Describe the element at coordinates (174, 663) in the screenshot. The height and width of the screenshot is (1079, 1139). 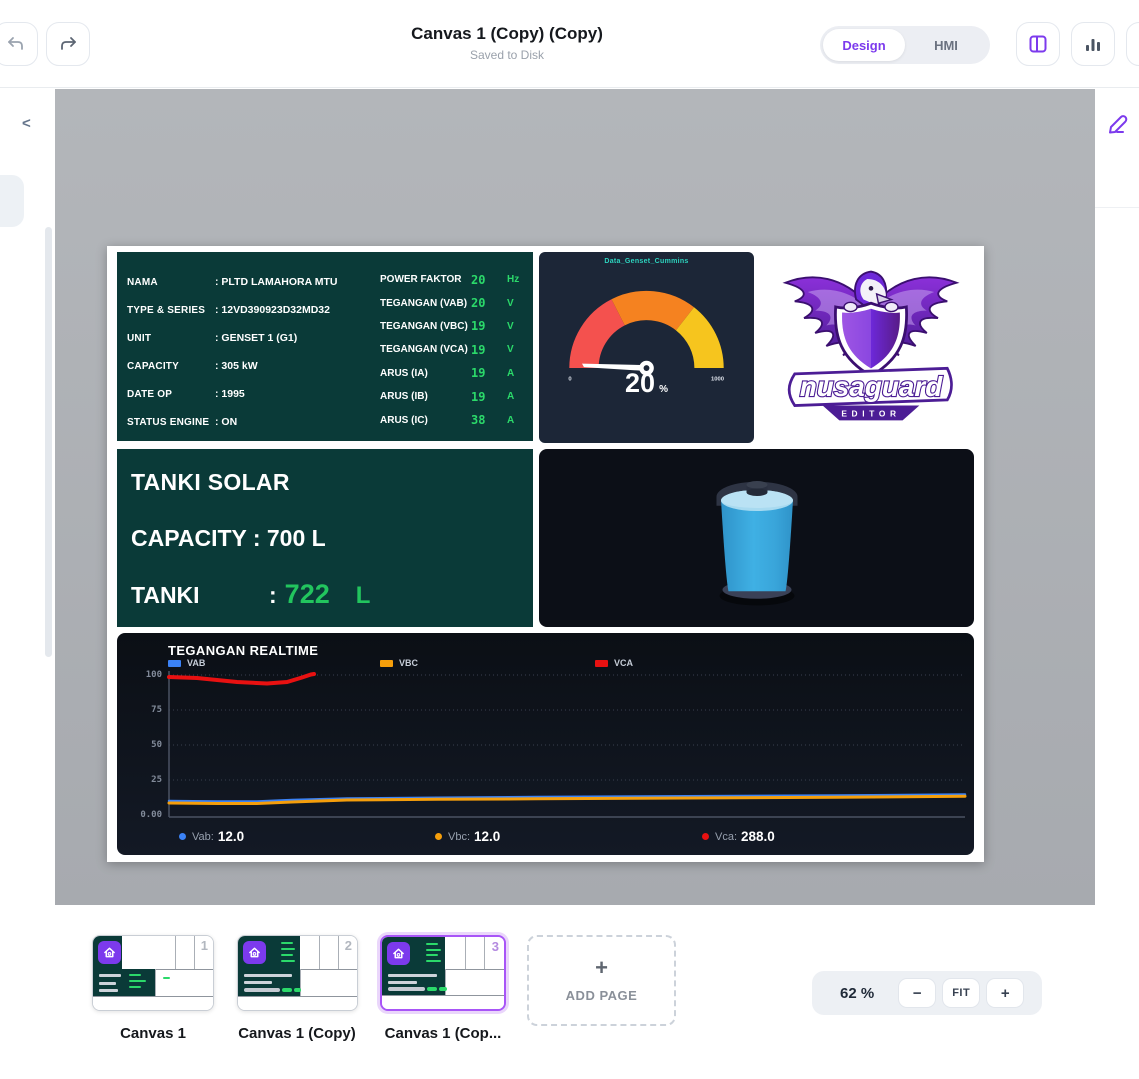
I see `vab-swatch` at that location.